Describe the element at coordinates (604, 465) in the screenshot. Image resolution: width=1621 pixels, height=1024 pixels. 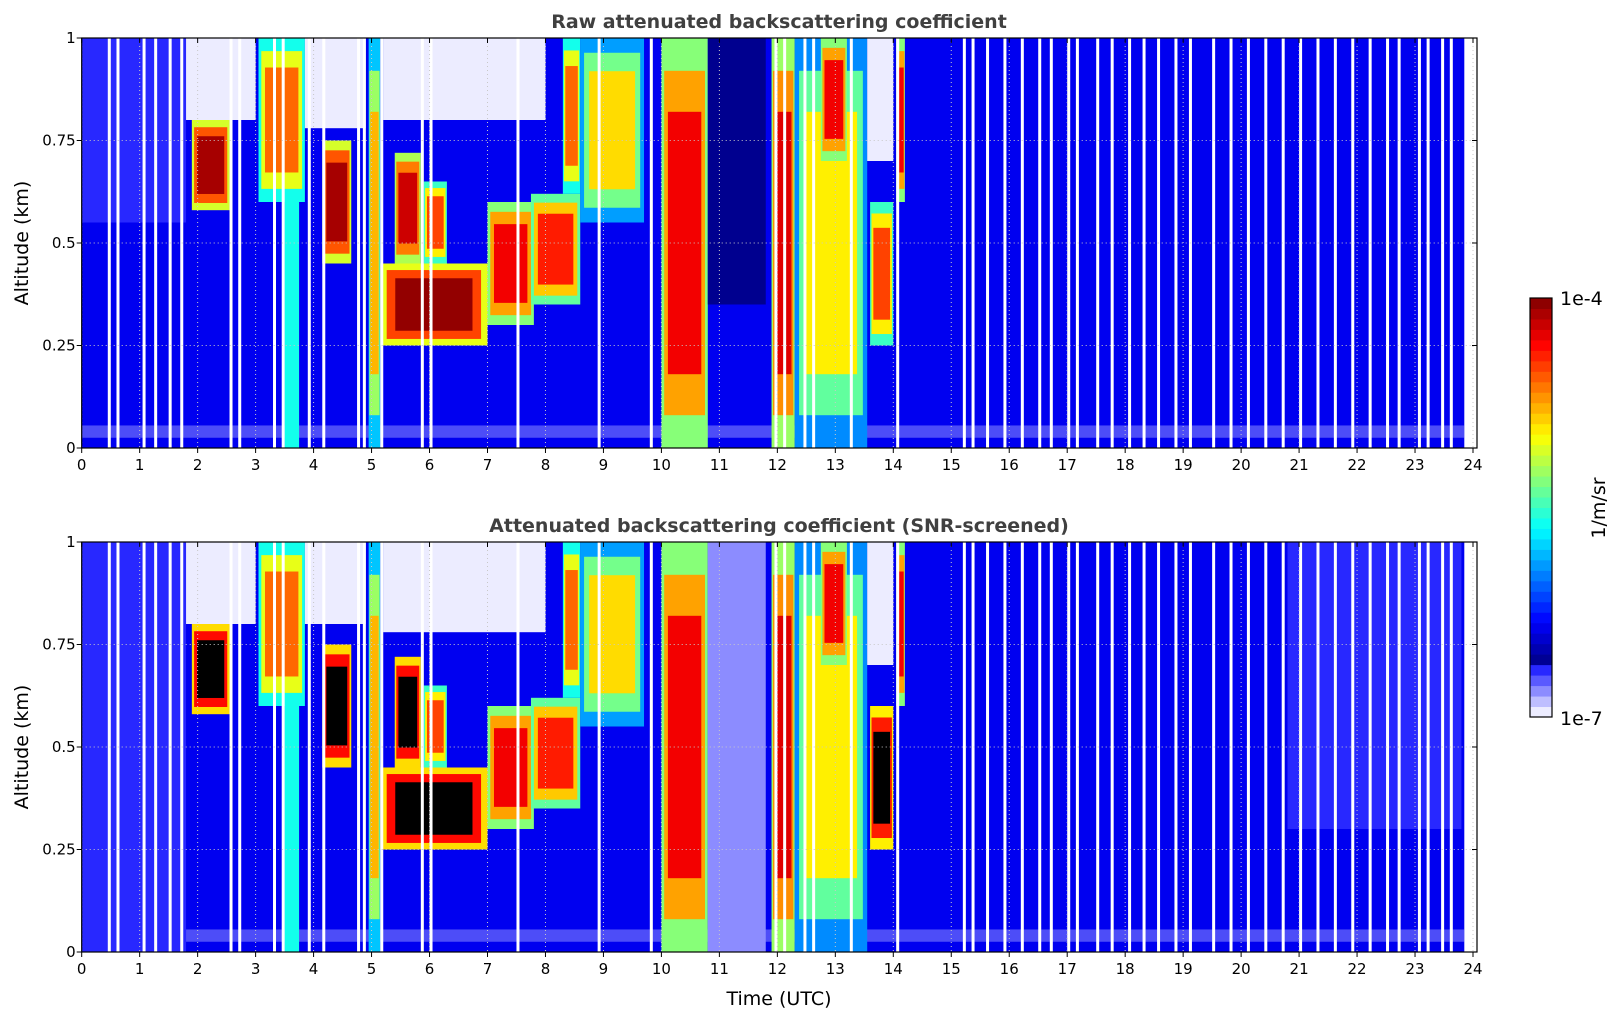
I see `x-tick-label: 9` at that location.